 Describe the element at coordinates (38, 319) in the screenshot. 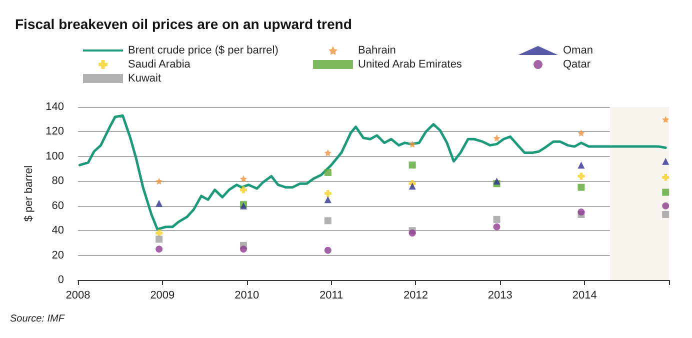

I see `source-note: Source: IMF` at that location.